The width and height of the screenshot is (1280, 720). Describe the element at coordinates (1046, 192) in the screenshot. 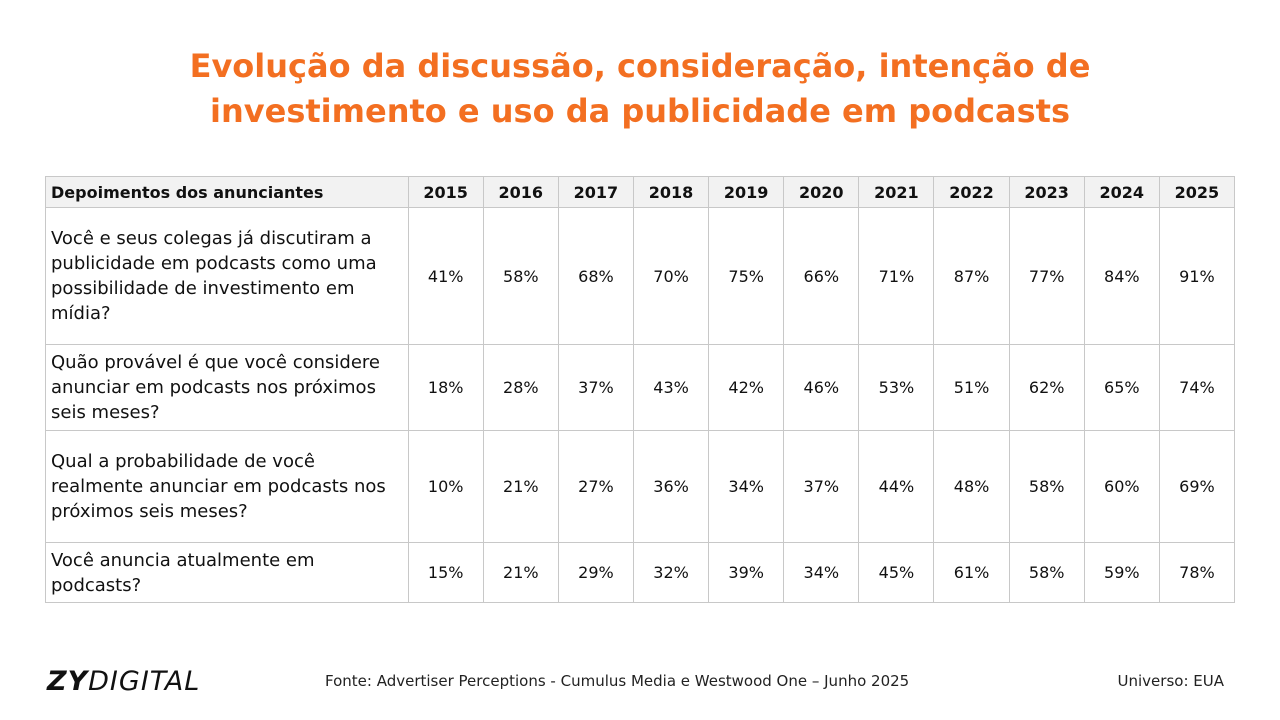

I see `column-header-year: 2023` at that location.